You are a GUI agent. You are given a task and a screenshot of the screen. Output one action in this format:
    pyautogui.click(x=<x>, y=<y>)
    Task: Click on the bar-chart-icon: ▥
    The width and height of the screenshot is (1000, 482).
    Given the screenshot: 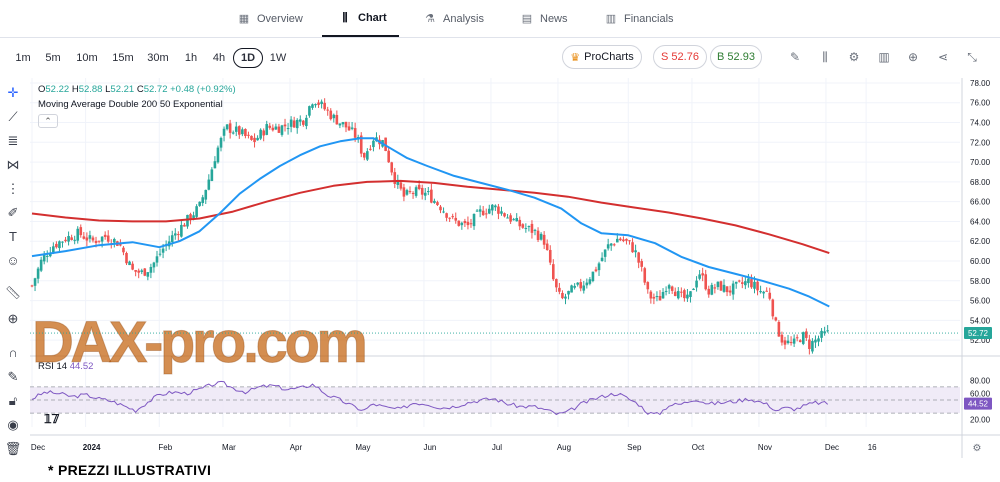 What is the action you would take?
    pyautogui.click(x=611, y=18)
    